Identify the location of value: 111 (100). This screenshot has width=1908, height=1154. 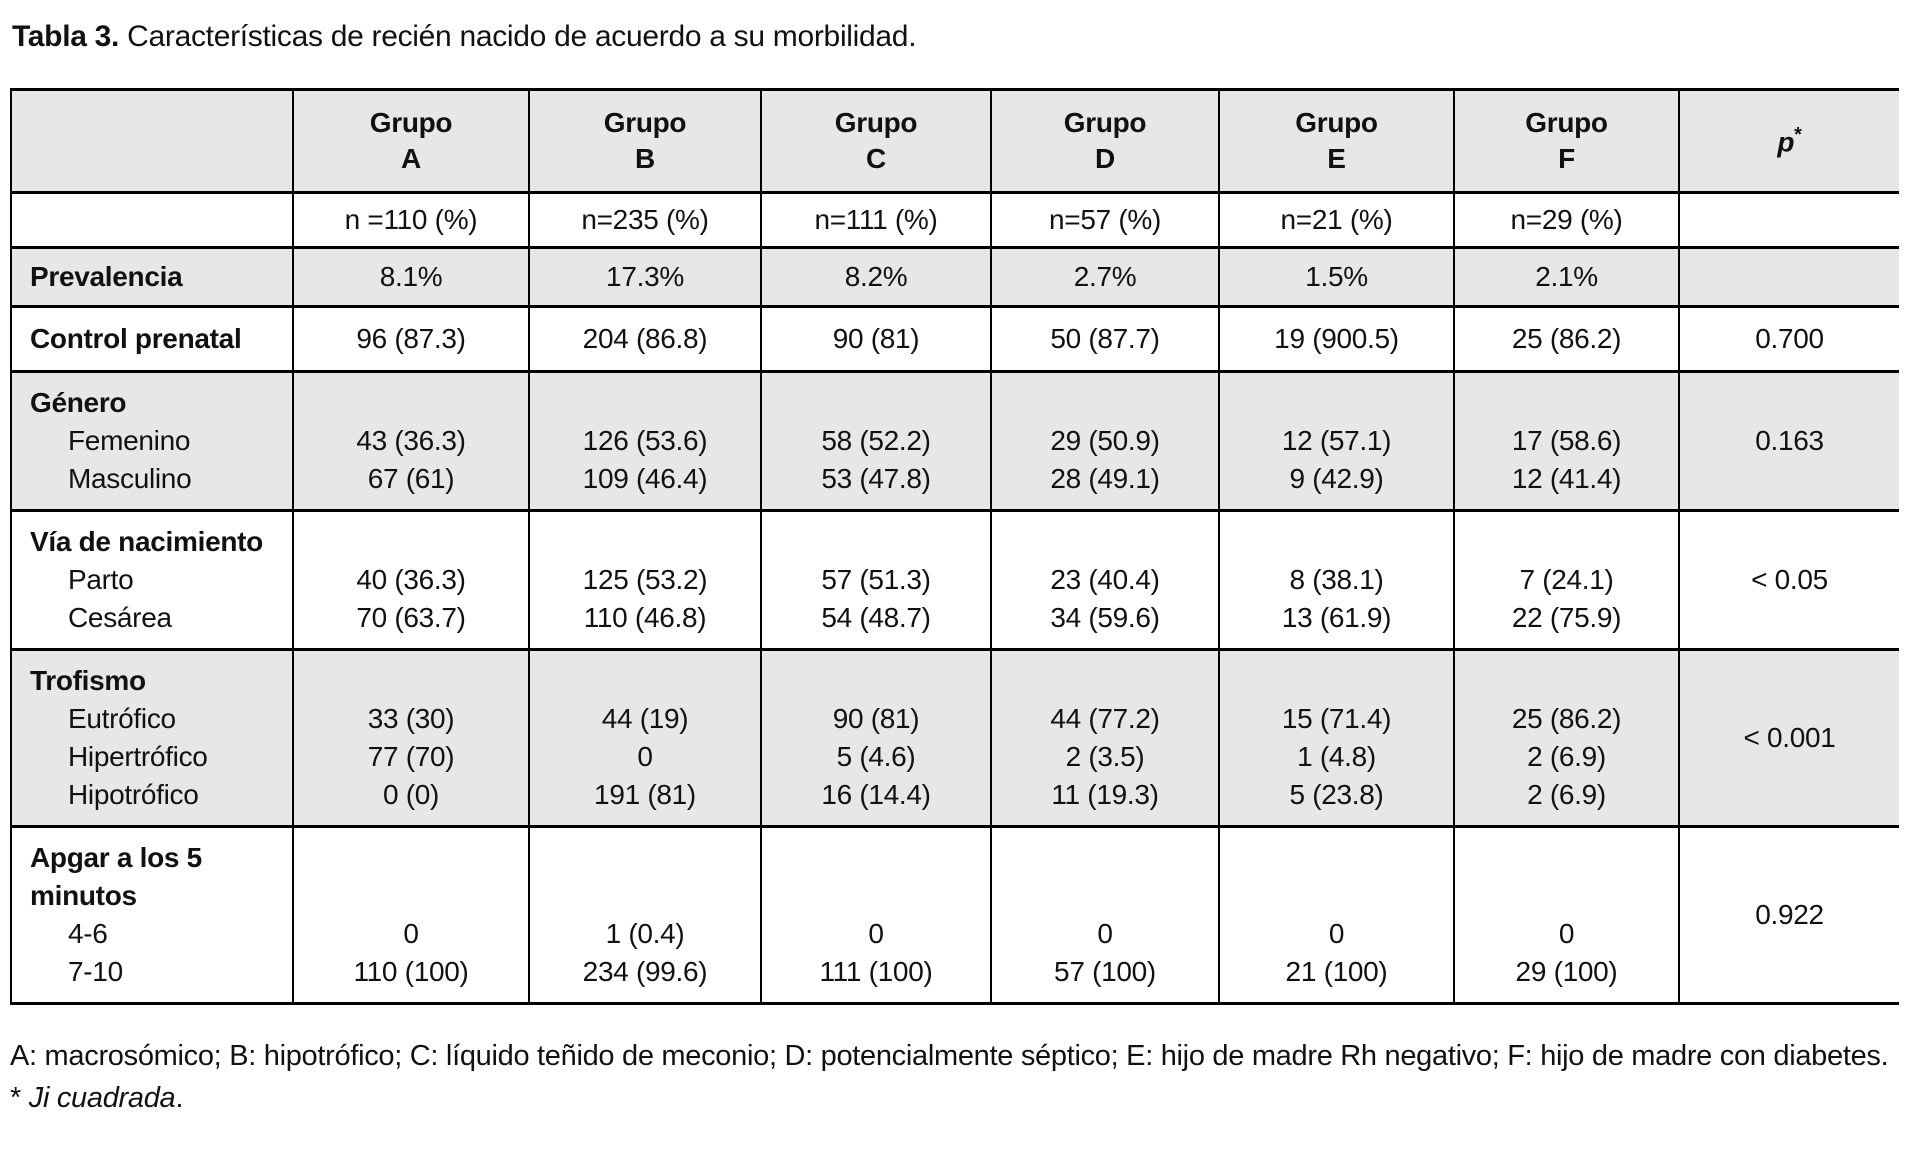
(876, 971).